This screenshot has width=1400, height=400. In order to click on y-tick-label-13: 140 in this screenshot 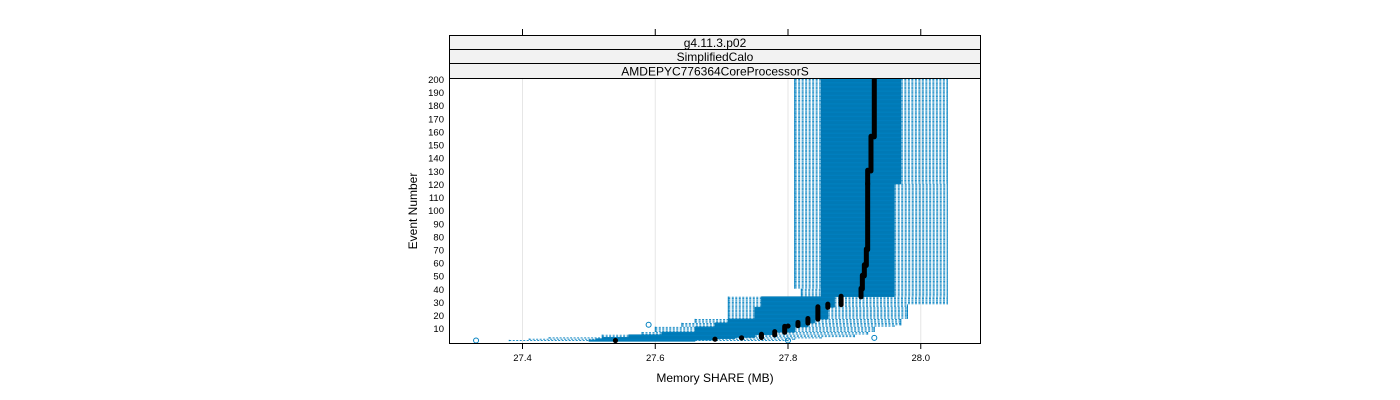, I will do `click(436, 159)`.